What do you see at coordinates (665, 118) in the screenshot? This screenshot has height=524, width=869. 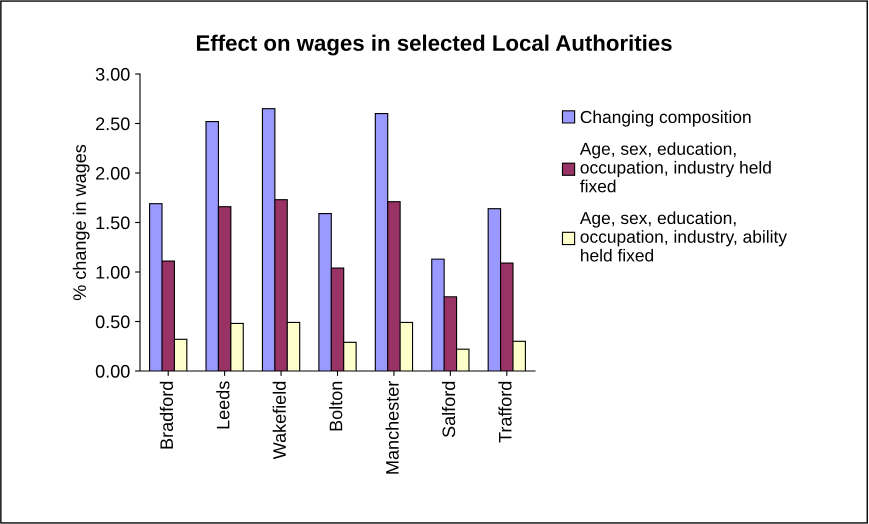 I see `legend-label: Changing composition` at bounding box center [665, 118].